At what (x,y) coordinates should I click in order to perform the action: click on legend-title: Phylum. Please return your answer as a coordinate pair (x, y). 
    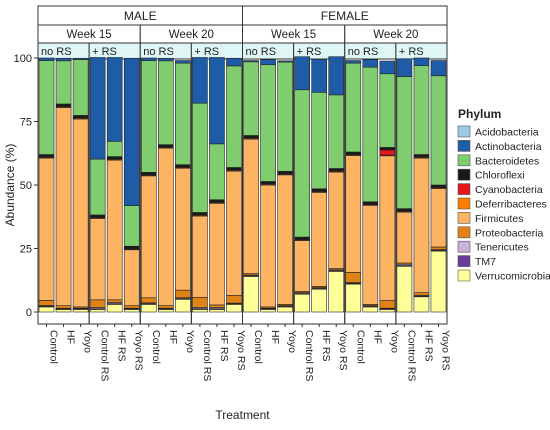
    Looking at the image, I should click on (479, 114).